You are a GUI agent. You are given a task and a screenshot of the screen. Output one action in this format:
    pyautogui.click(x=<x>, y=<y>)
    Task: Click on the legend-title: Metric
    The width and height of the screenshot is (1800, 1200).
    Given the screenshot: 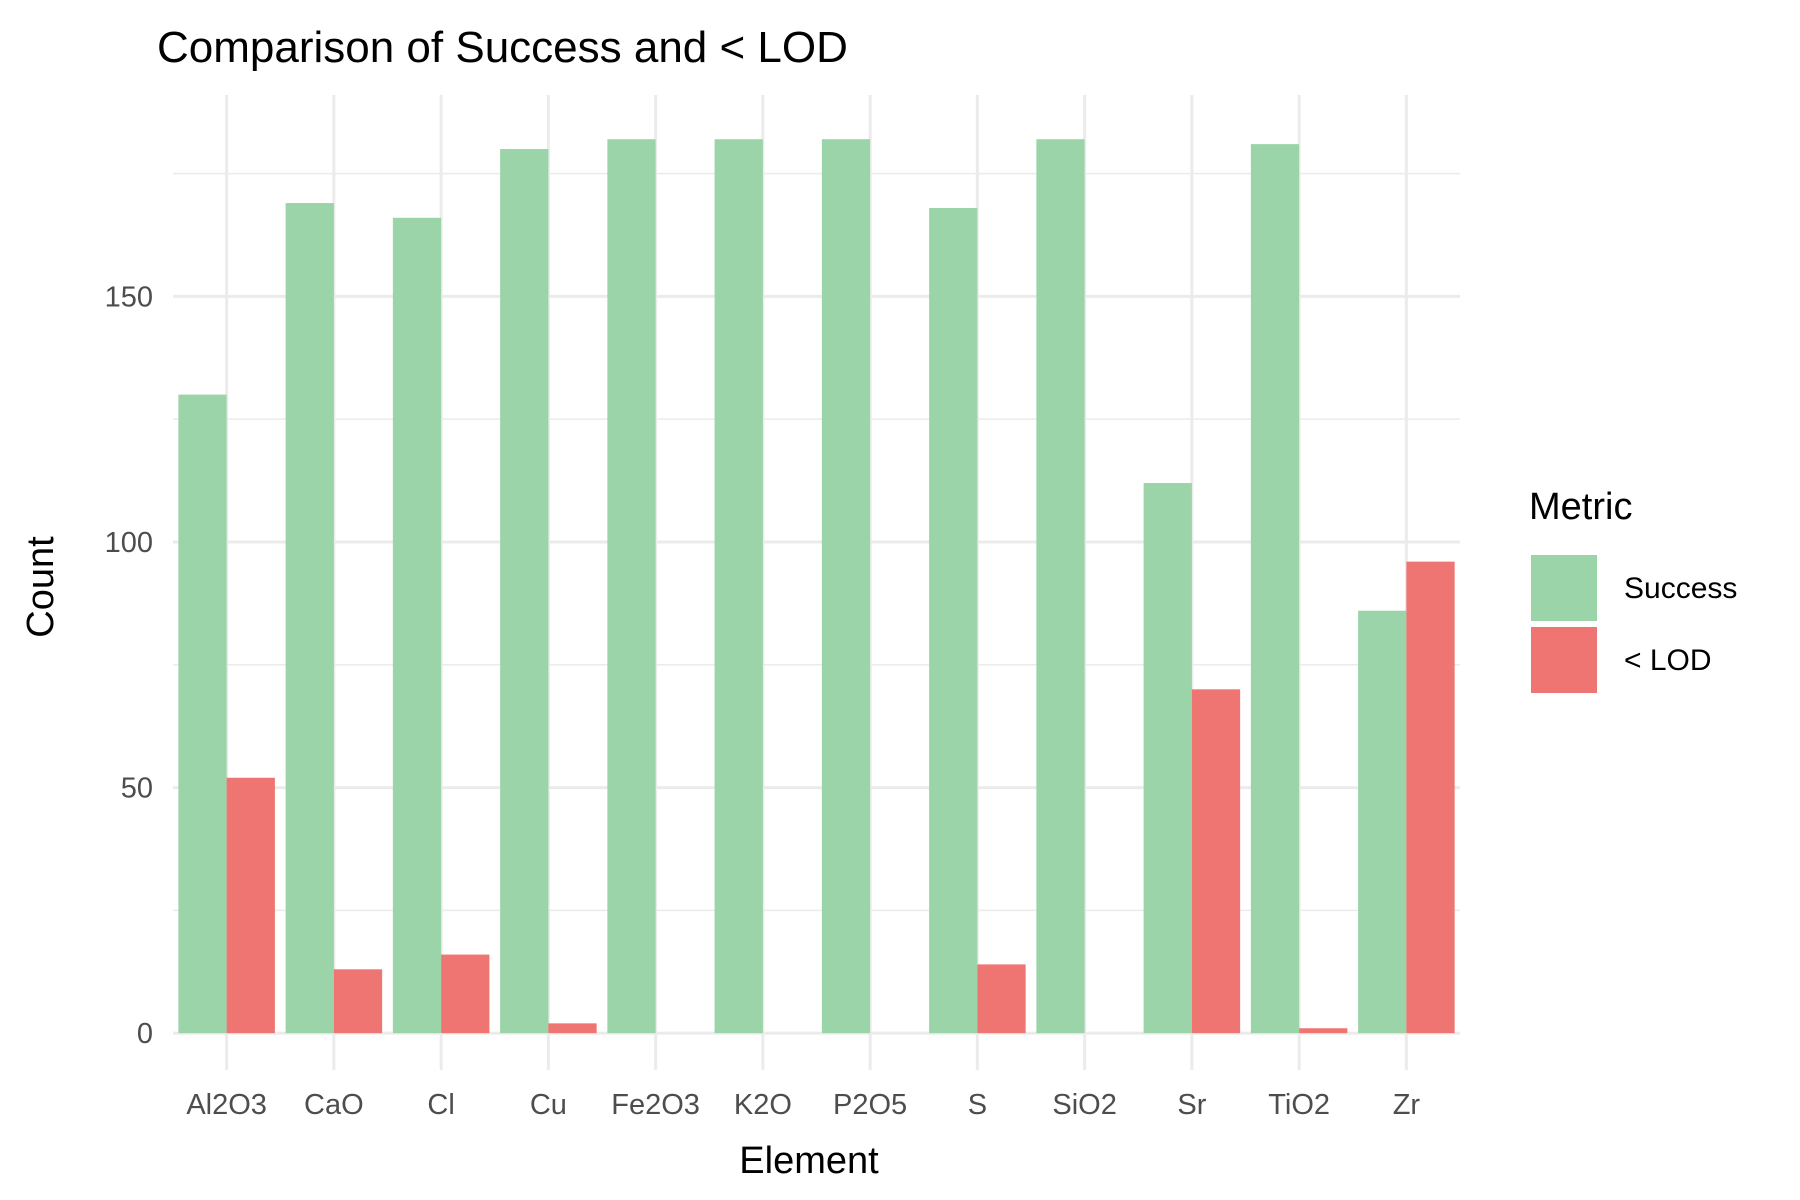 What is the action you would take?
    pyautogui.click(x=1580, y=507)
    